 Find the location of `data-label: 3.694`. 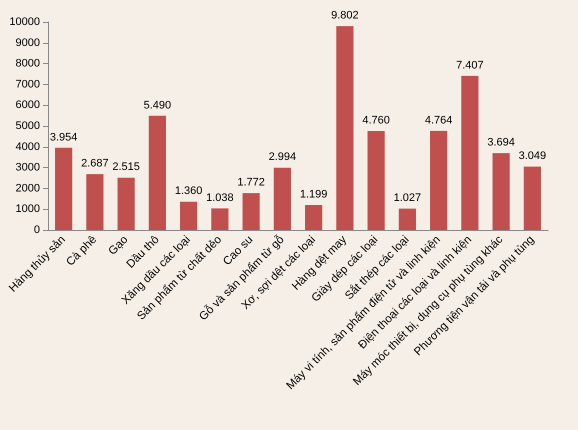

data-label: 3.694 is located at coordinates (501, 142).